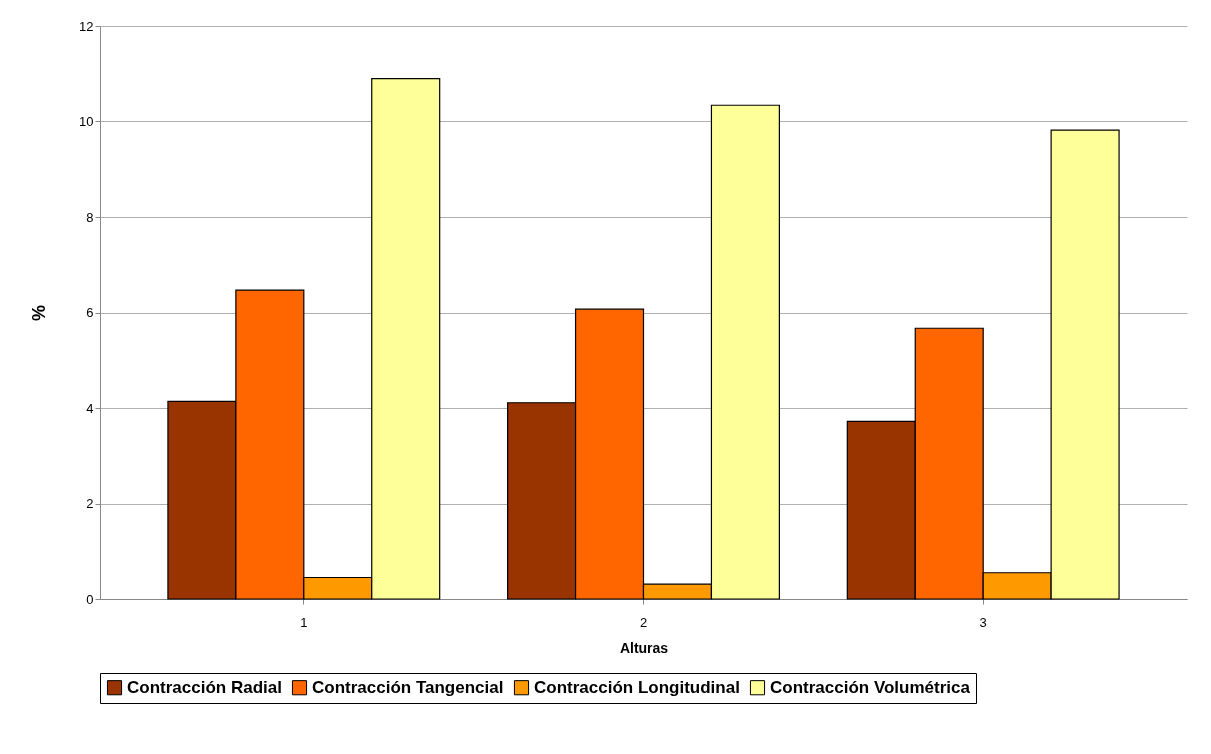  I want to click on y-axis-title: %, so click(39, 313).